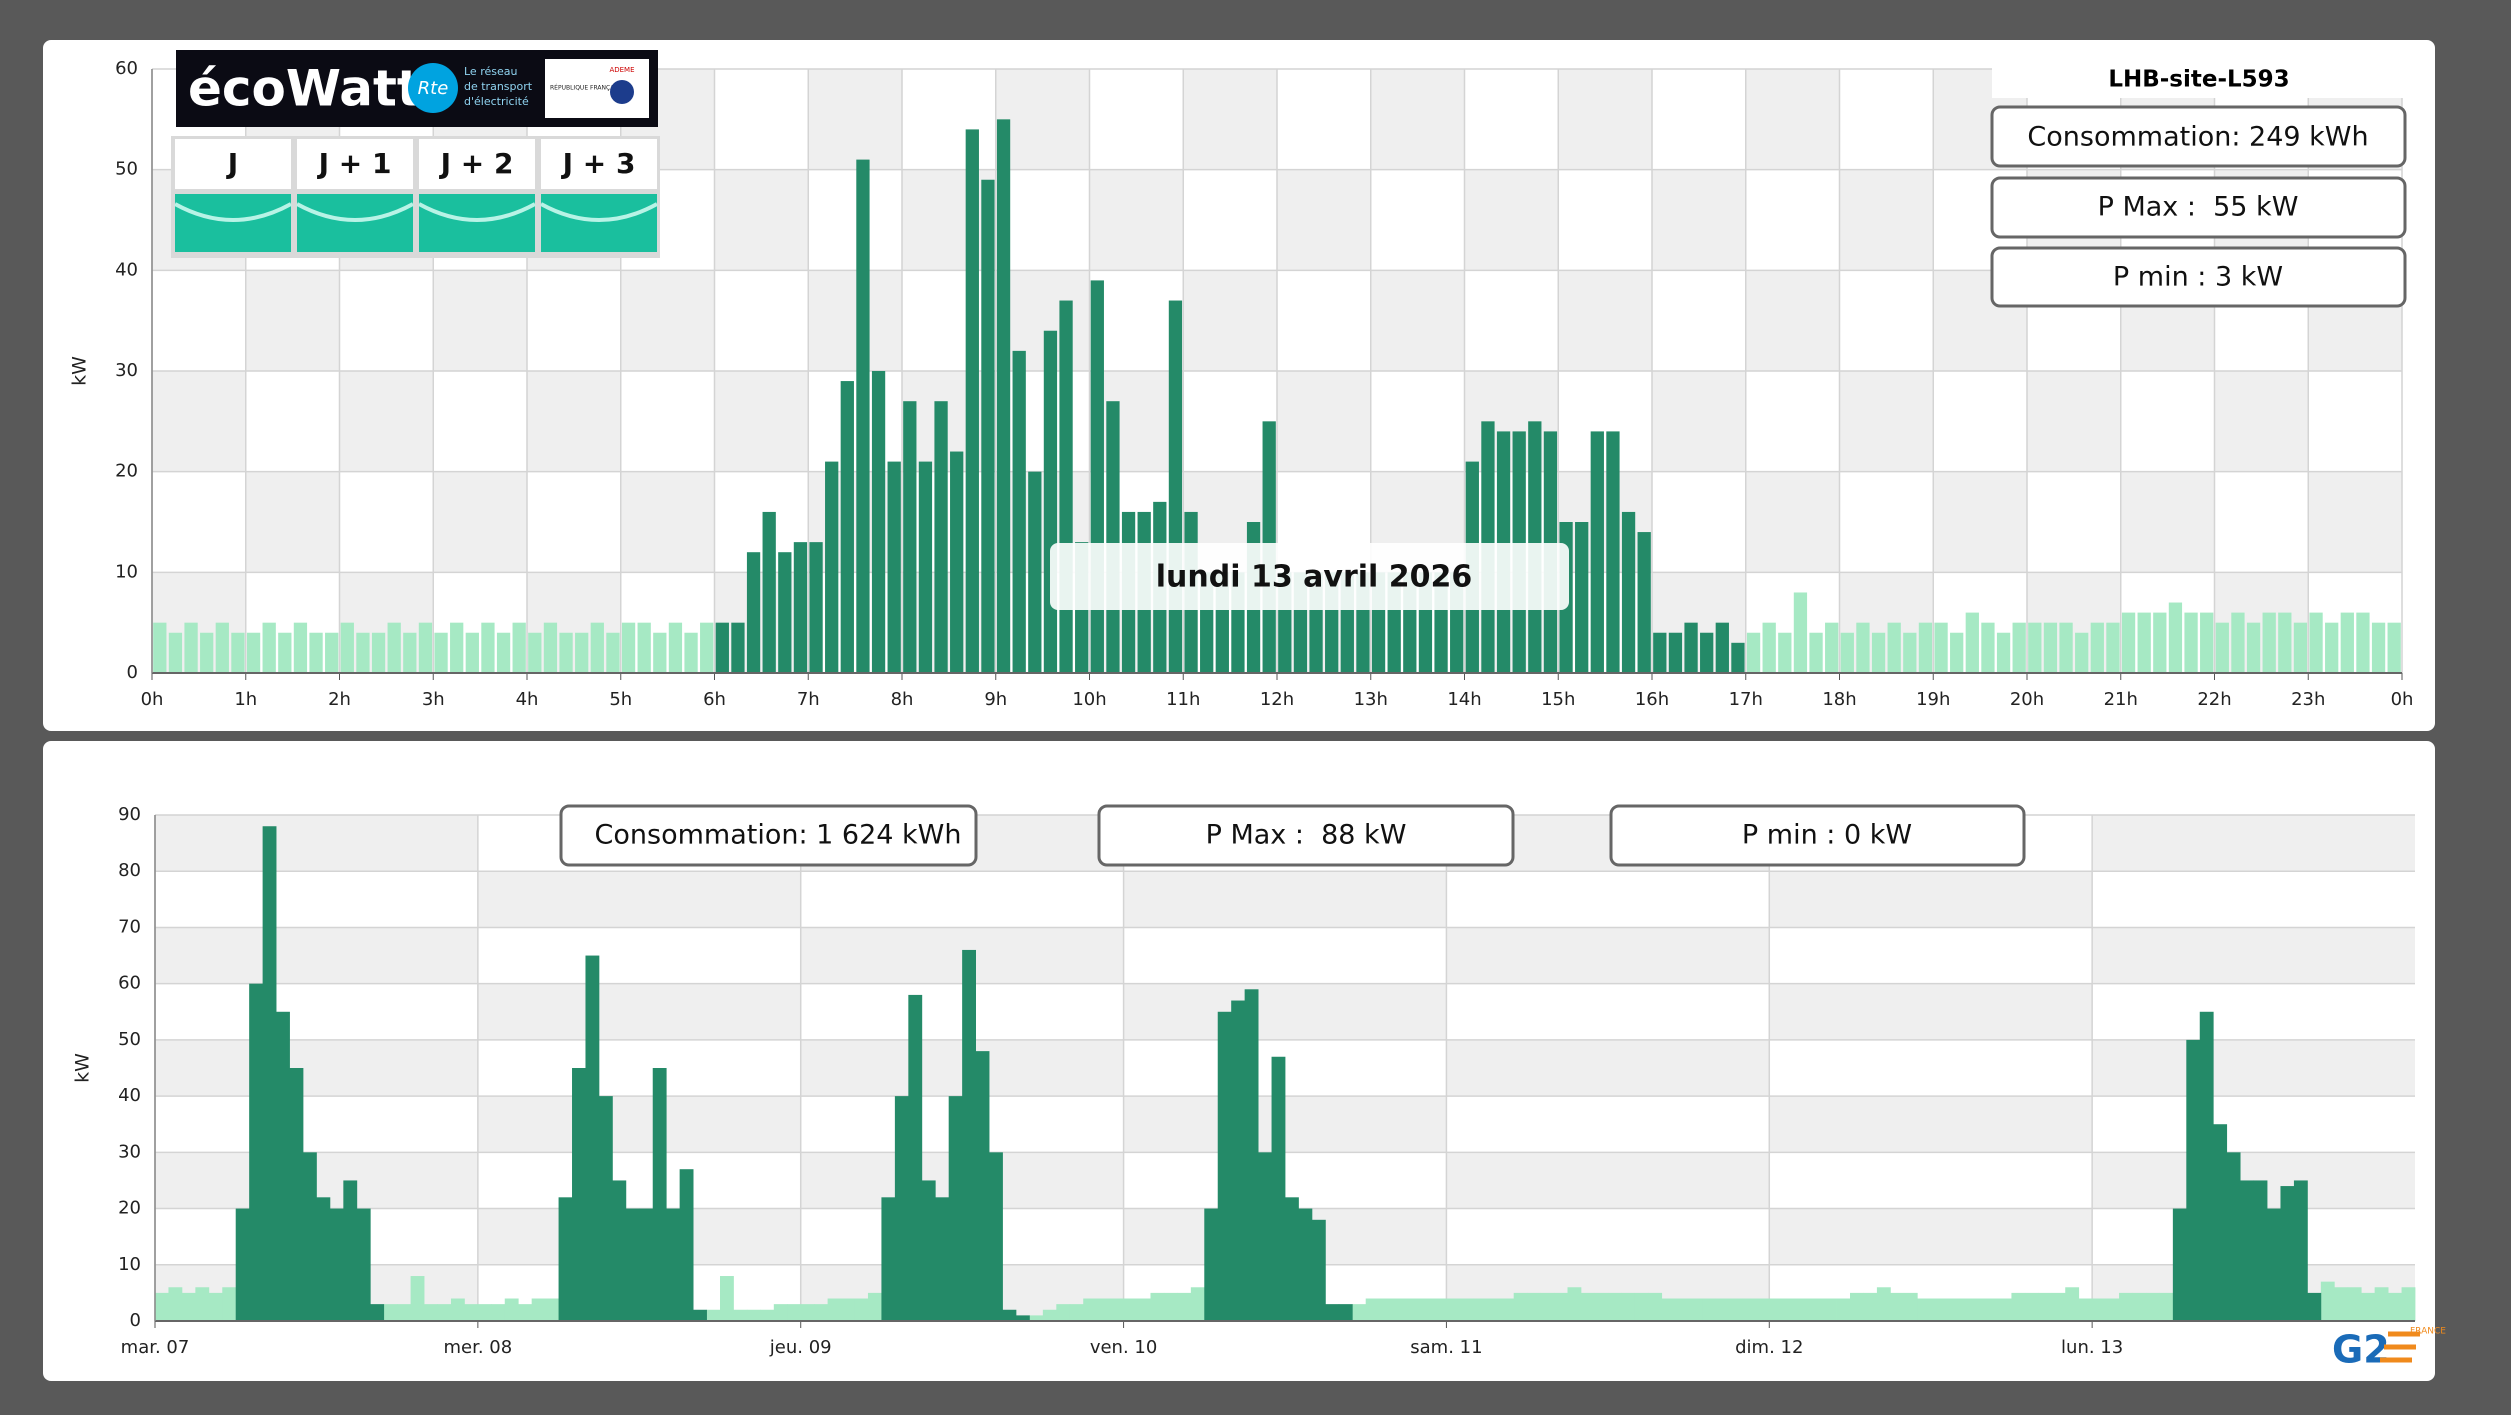 The image size is (2511, 1415). I want to click on date-label: lundi 13 avril 2026, so click(1314, 577).